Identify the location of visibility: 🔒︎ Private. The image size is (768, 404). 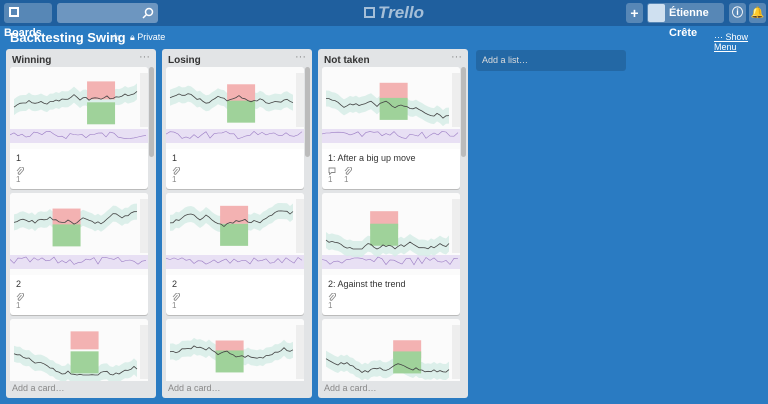
(148, 37).